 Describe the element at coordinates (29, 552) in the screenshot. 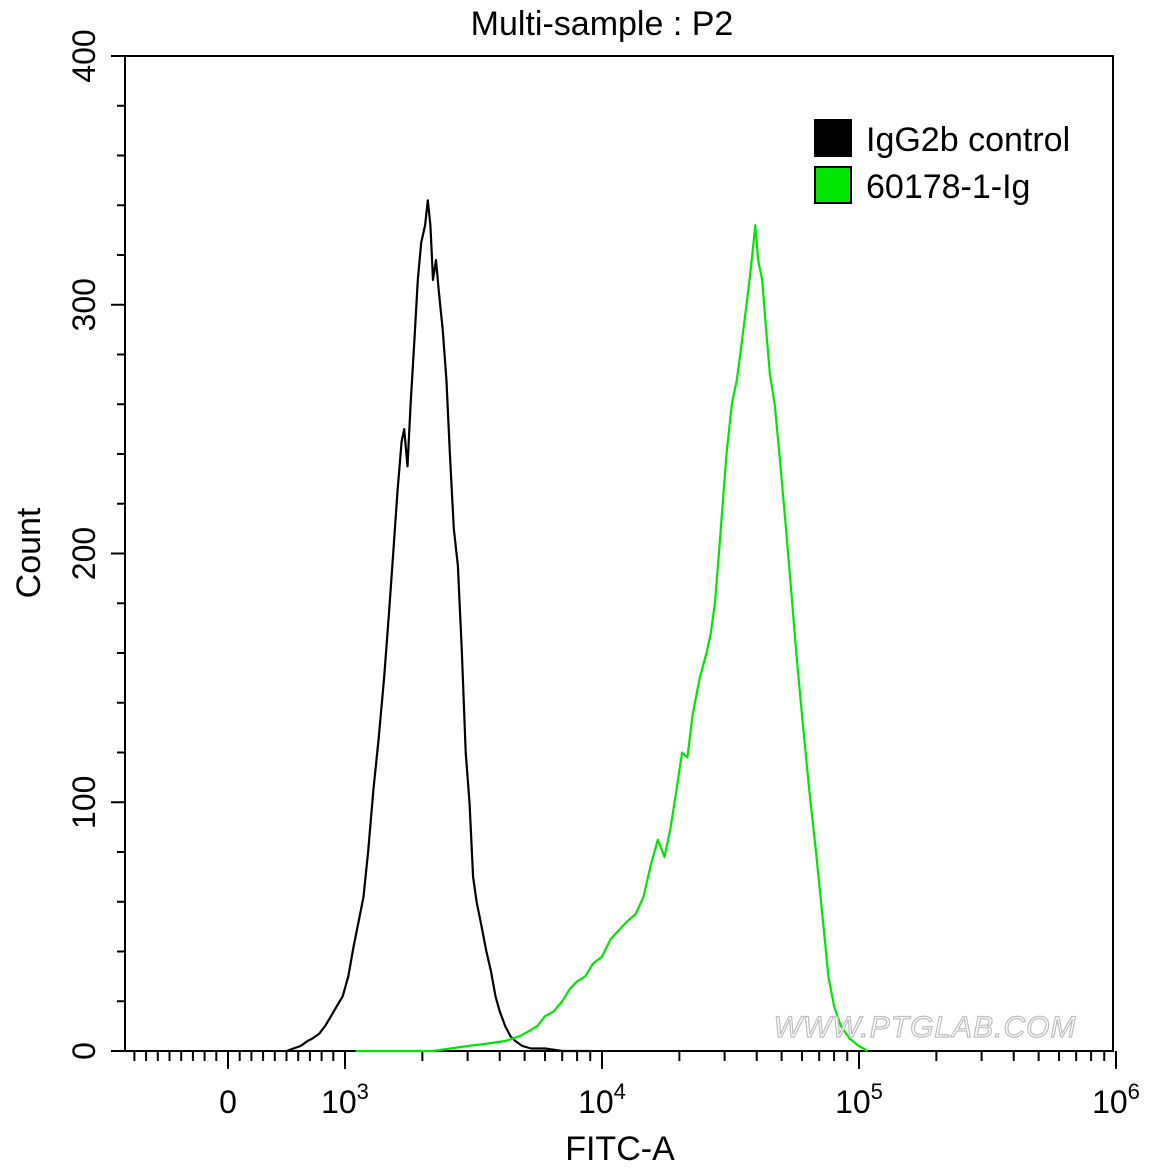

I see `y-axis-label: Count` at that location.